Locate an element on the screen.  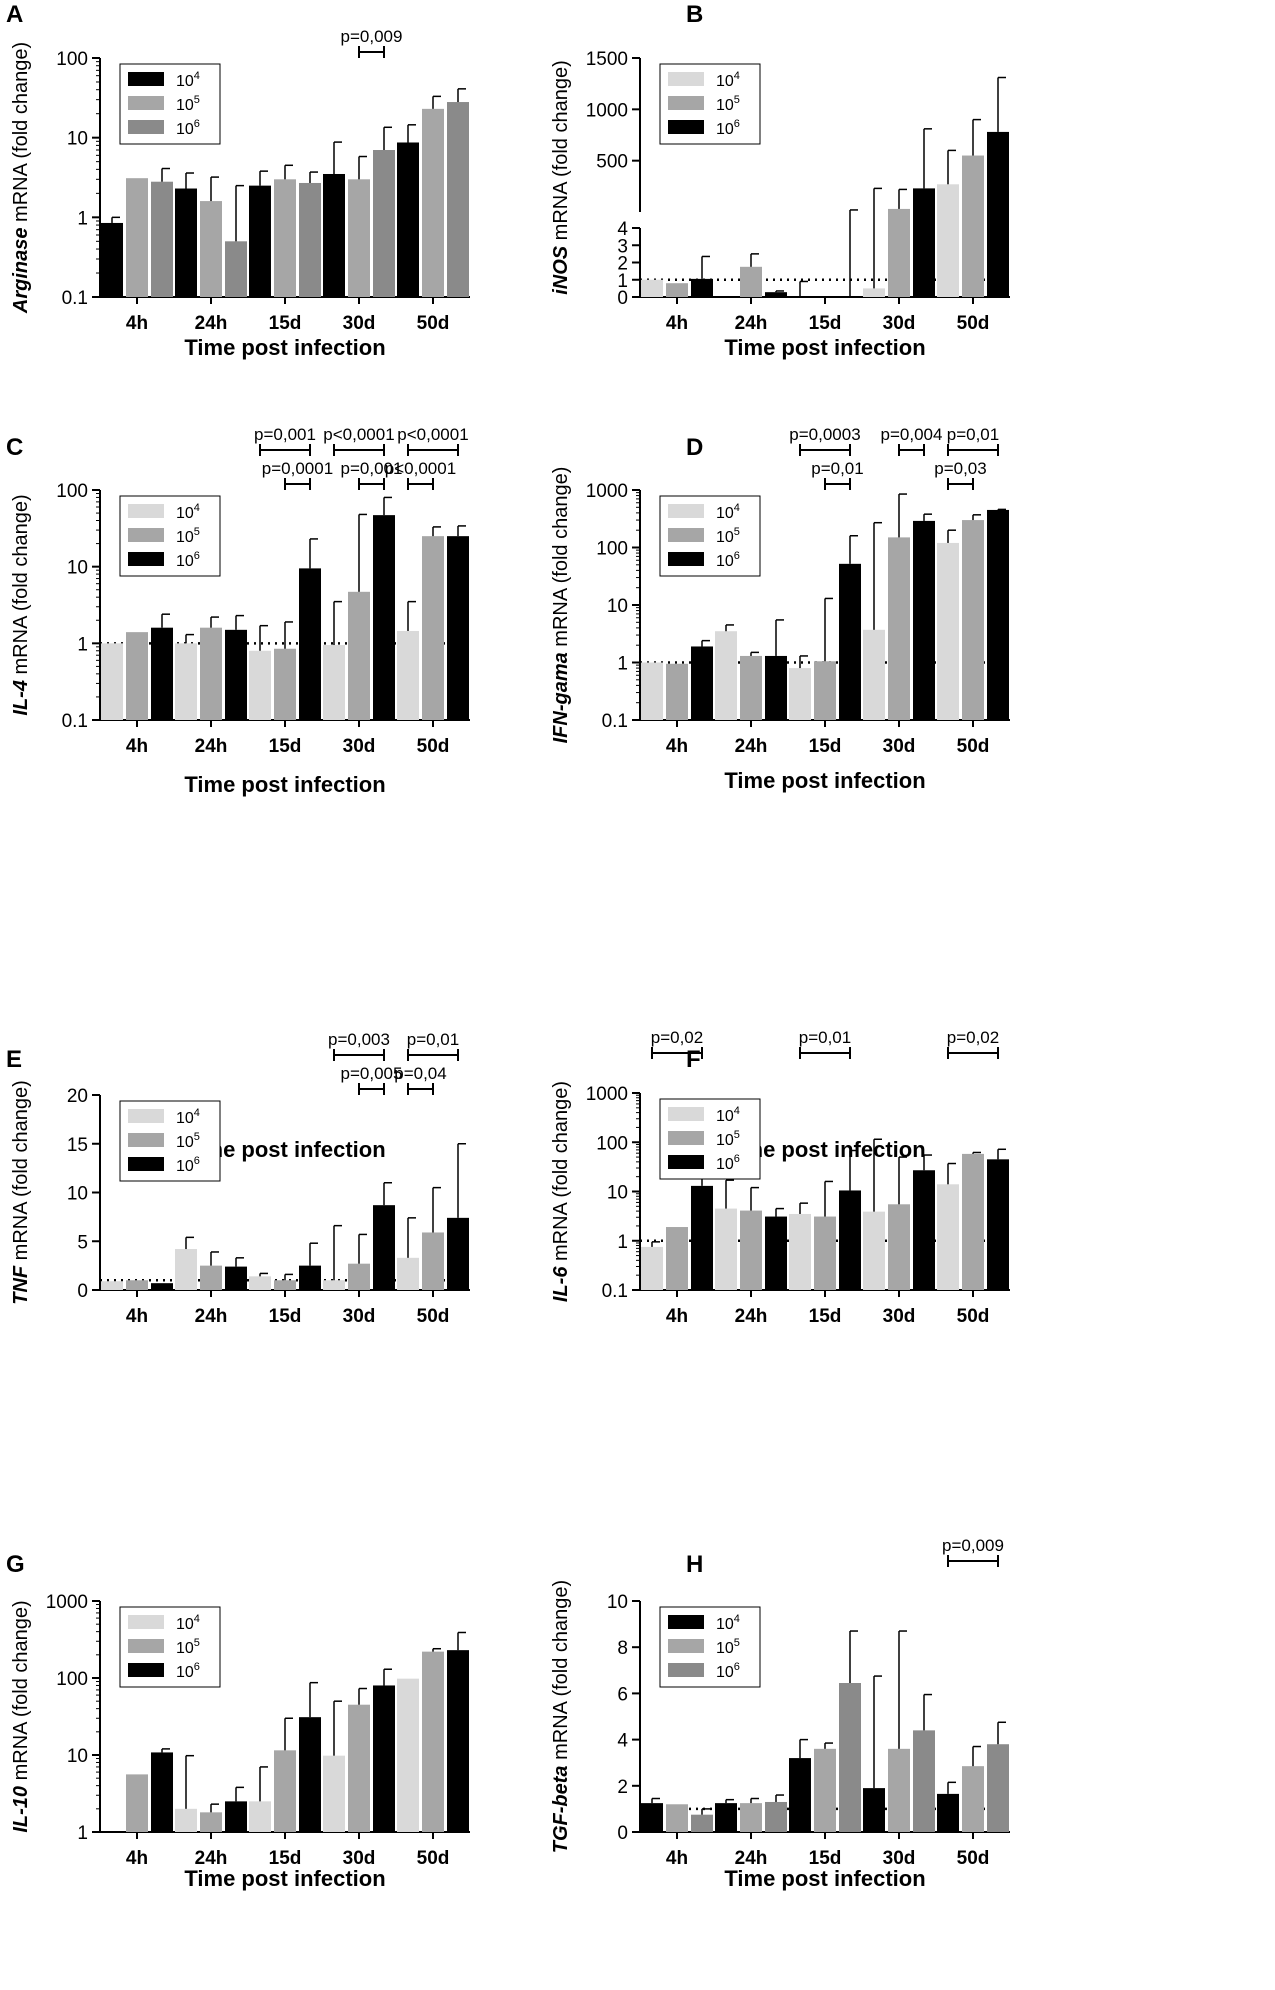
p-value-label: p=0,0003 is located at coordinates (824, 434).